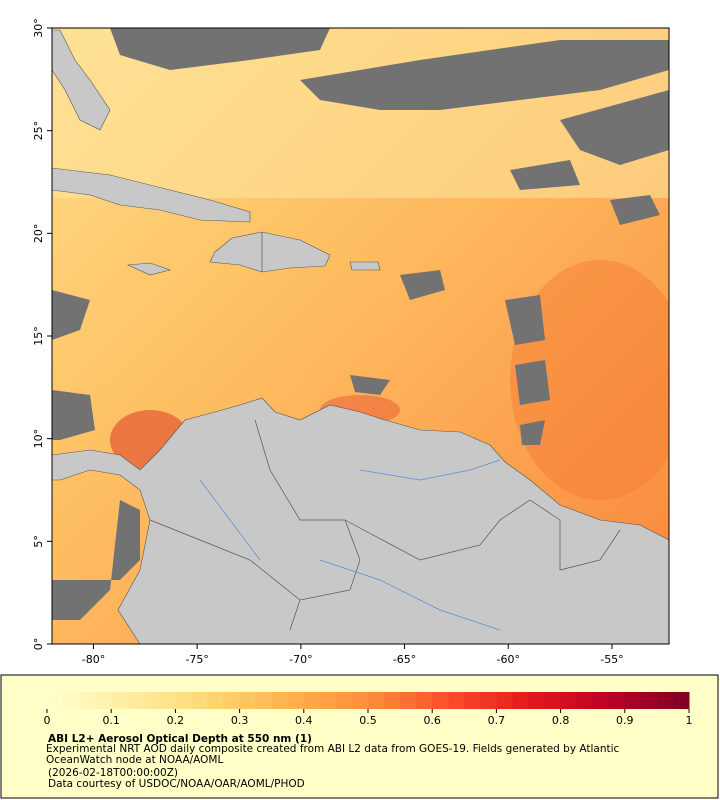  Describe the element at coordinates (350, 545) in the screenshot. I see `rivers` at that location.